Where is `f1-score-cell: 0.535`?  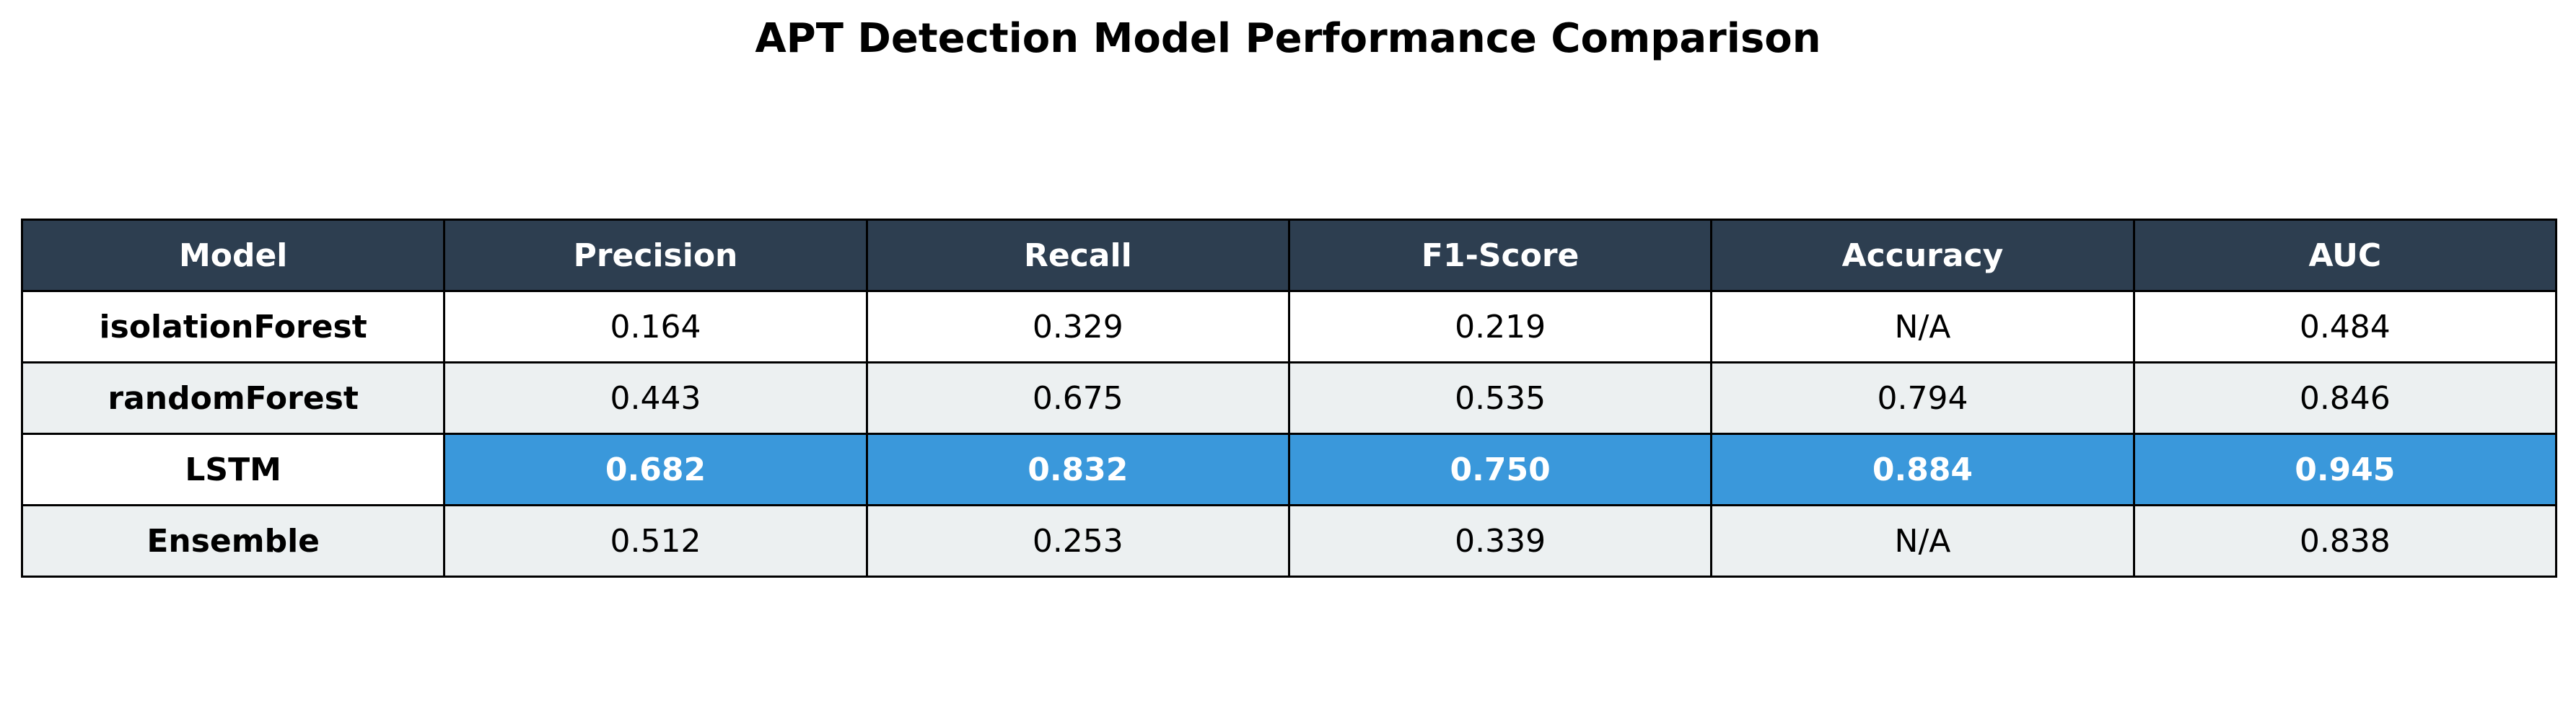 f1-score-cell: 0.535 is located at coordinates (1500, 398).